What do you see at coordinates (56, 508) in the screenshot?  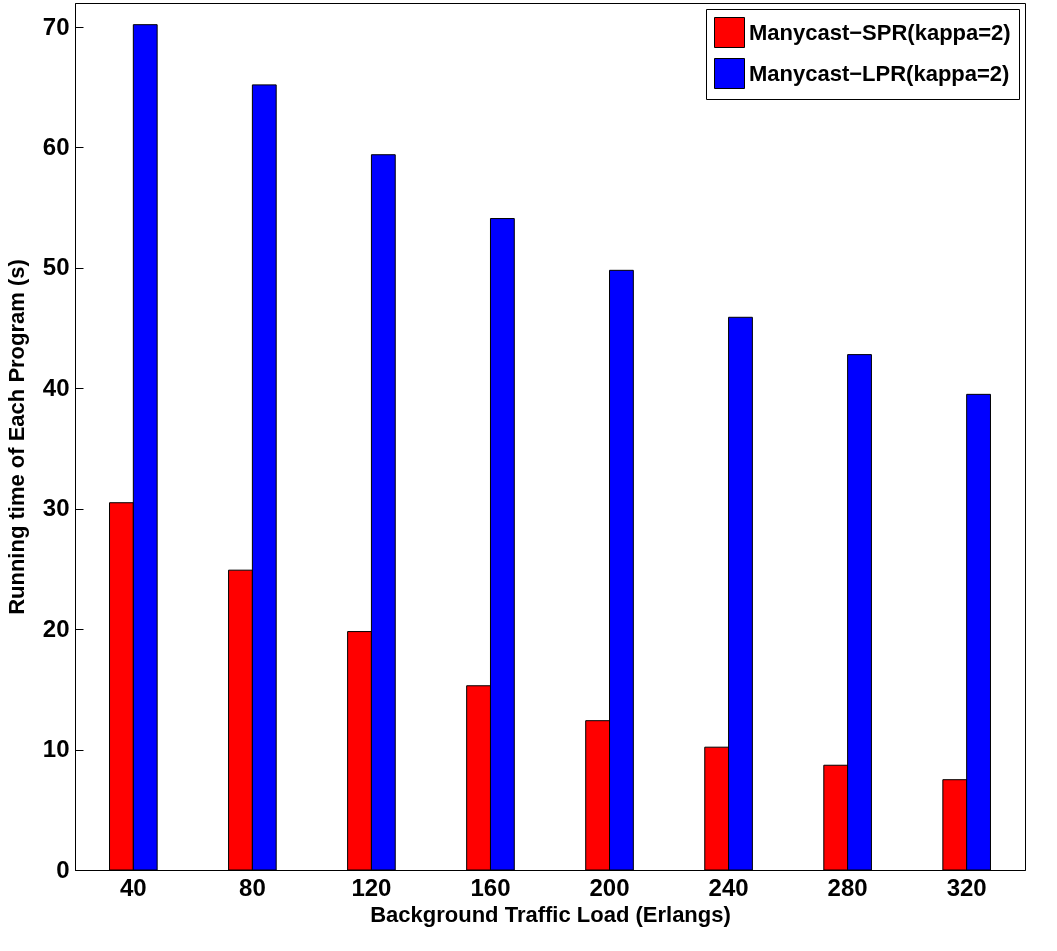 I see `y-tick-label: 30` at bounding box center [56, 508].